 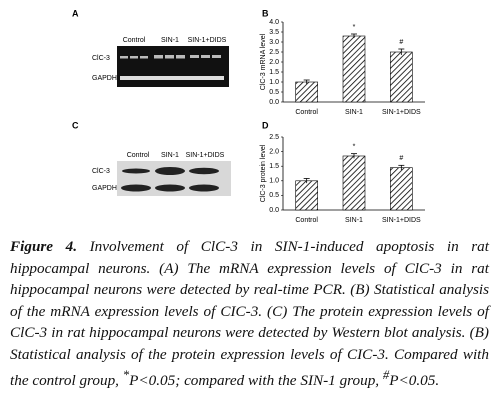 I want to click on y-tick-label: 3.5, so click(x=274, y=32).